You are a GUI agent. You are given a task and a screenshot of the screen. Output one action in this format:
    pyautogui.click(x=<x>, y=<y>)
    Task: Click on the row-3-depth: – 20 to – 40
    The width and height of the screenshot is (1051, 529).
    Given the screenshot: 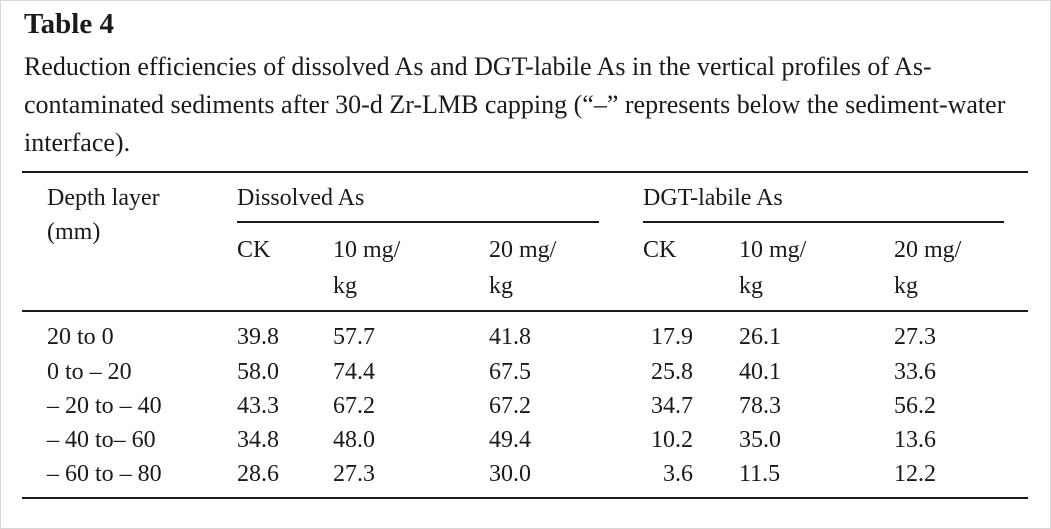 What is the action you would take?
    pyautogui.click(x=104, y=406)
    